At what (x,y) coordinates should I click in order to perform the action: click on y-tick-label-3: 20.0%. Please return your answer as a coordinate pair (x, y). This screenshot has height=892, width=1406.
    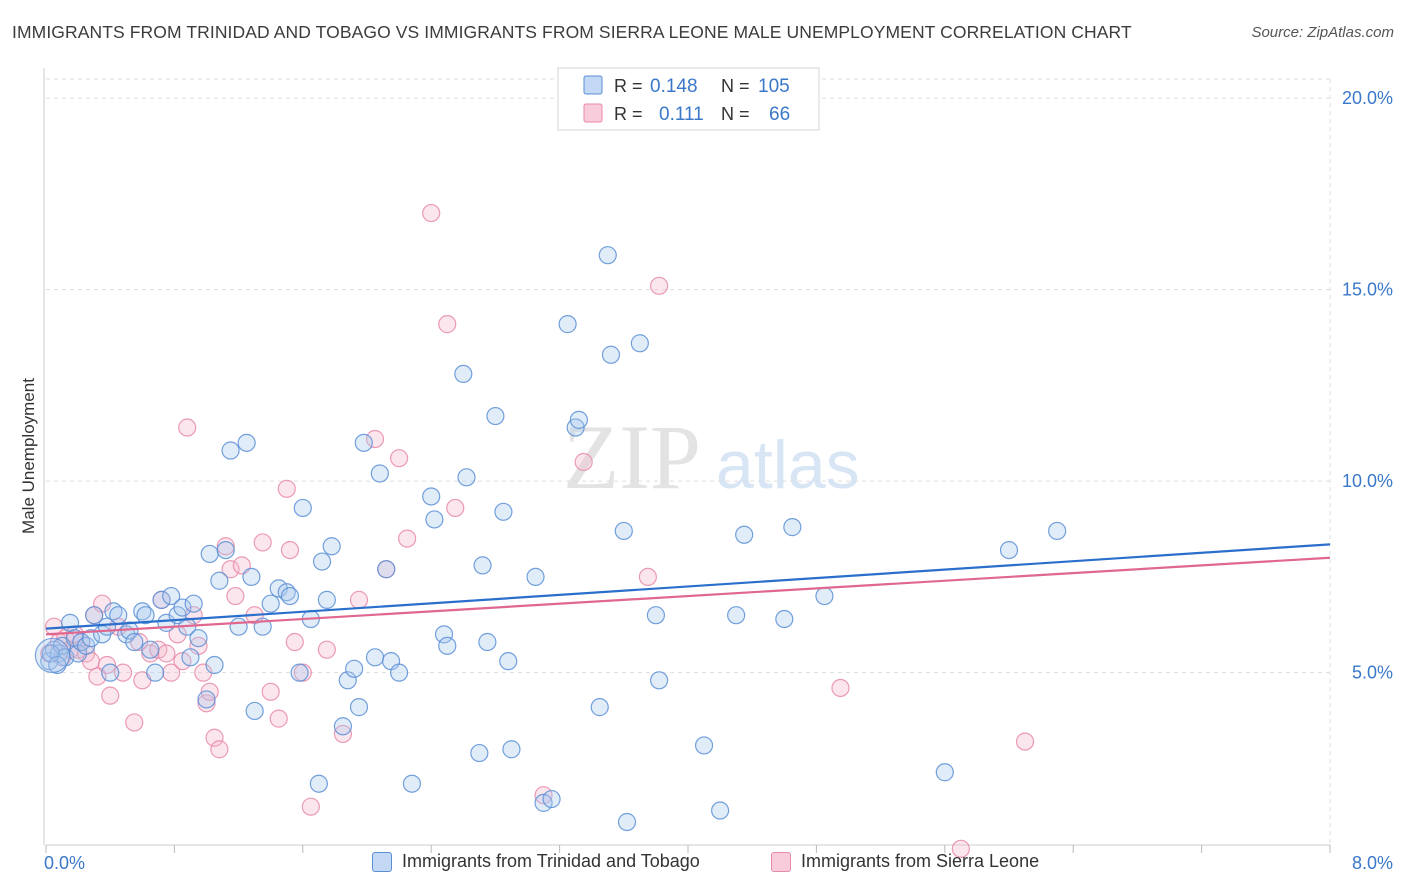
    Looking at the image, I should click on (1367, 98).